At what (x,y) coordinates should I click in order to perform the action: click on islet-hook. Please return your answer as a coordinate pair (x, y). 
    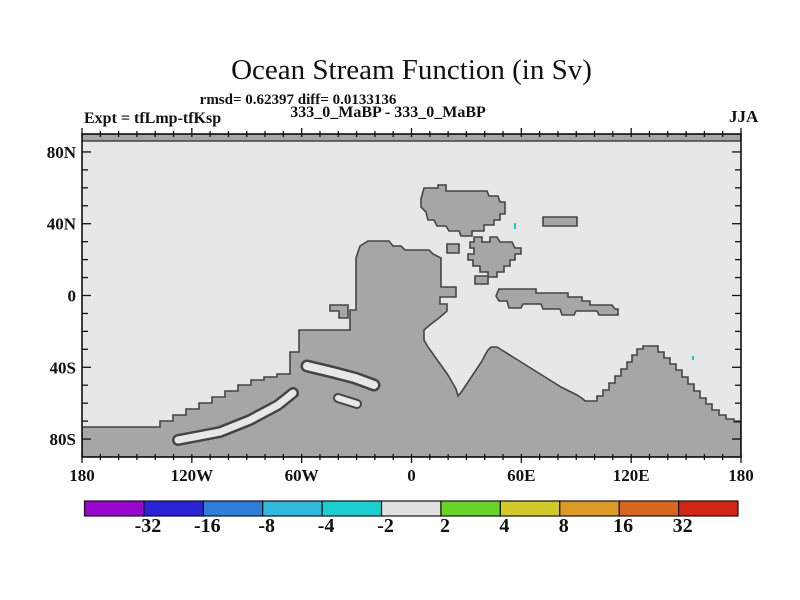
    Looking at the image, I should click on (339, 311).